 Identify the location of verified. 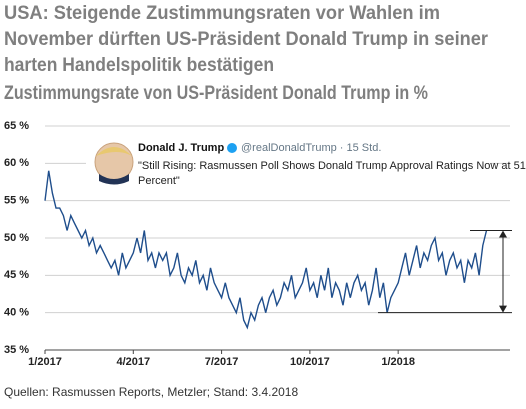
(232, 148).